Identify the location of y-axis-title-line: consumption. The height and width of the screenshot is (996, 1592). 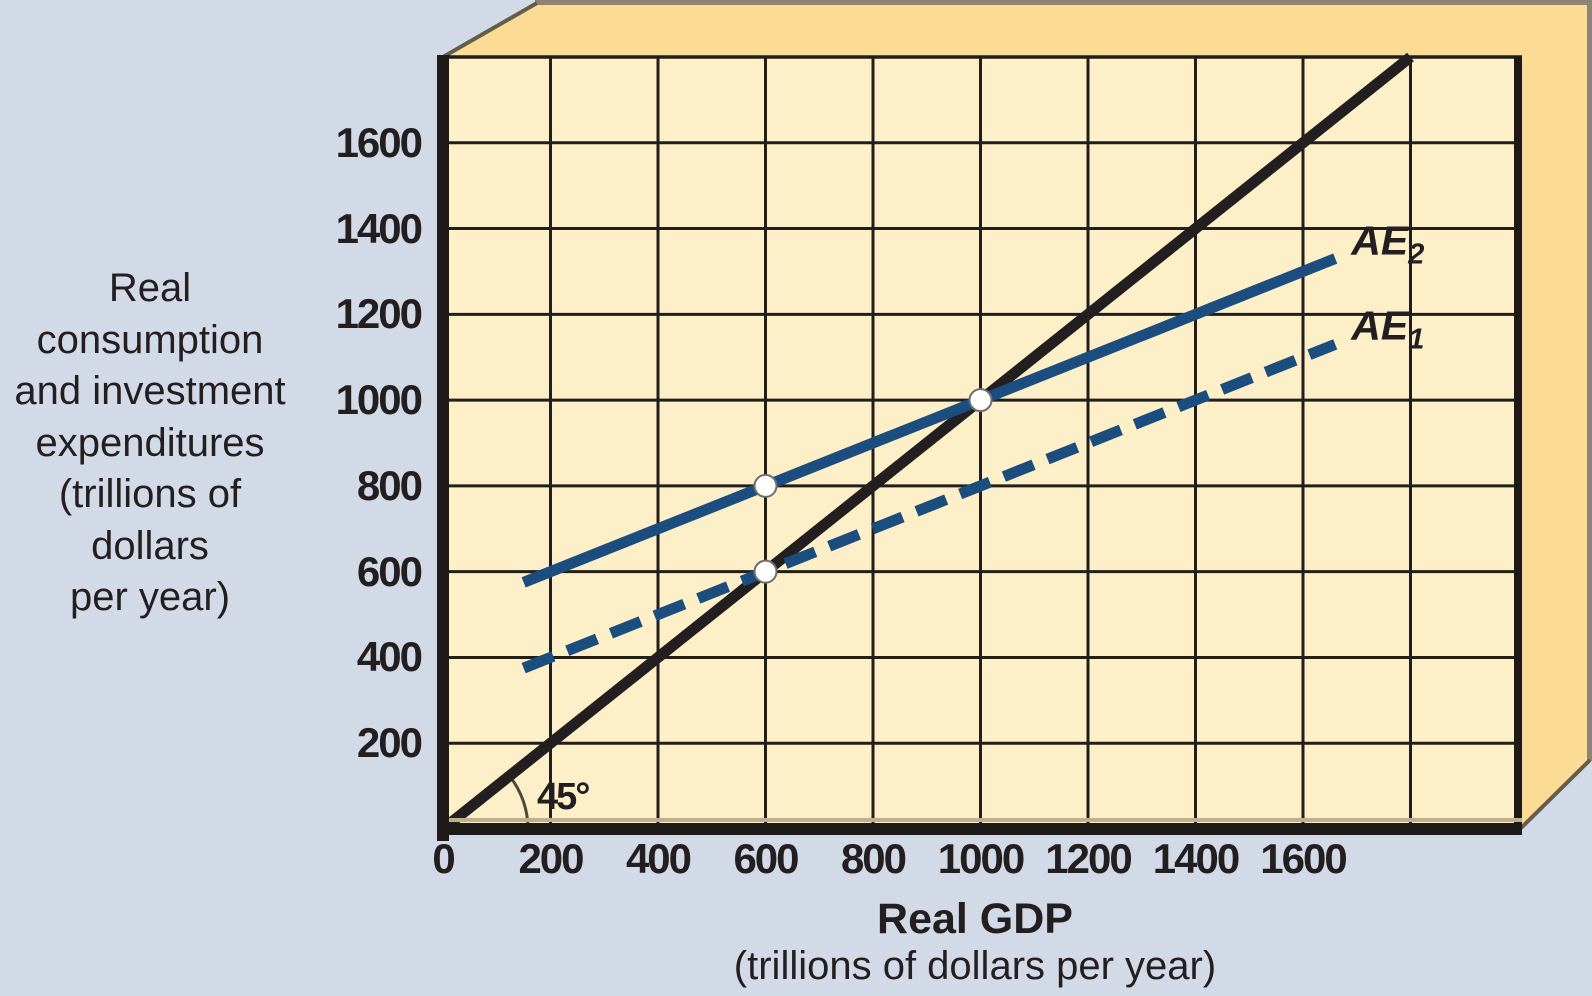
(150, 339).